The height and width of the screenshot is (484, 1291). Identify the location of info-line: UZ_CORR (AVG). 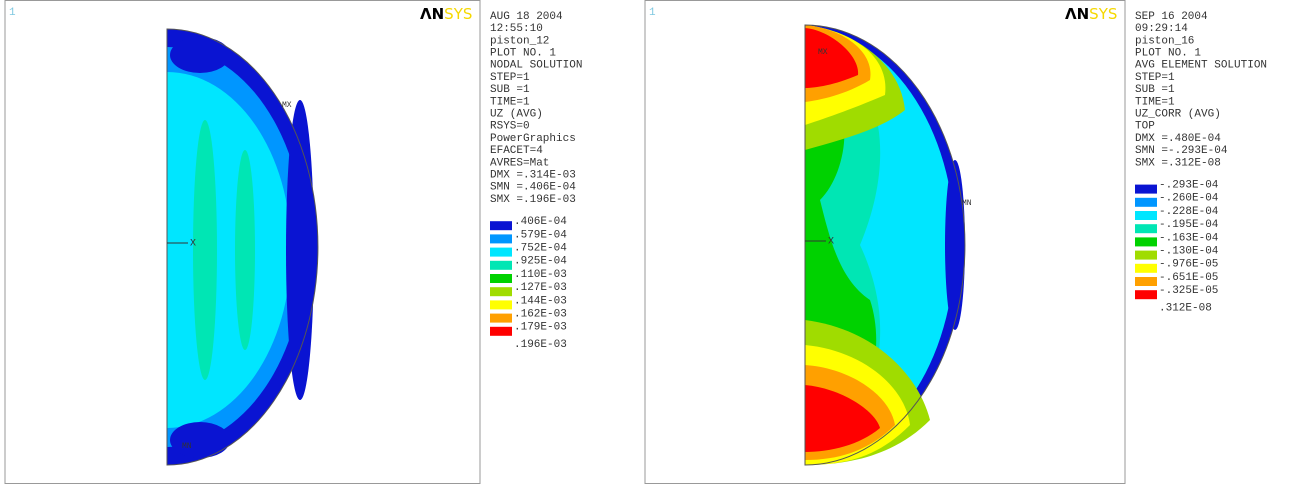
(1178, 115).